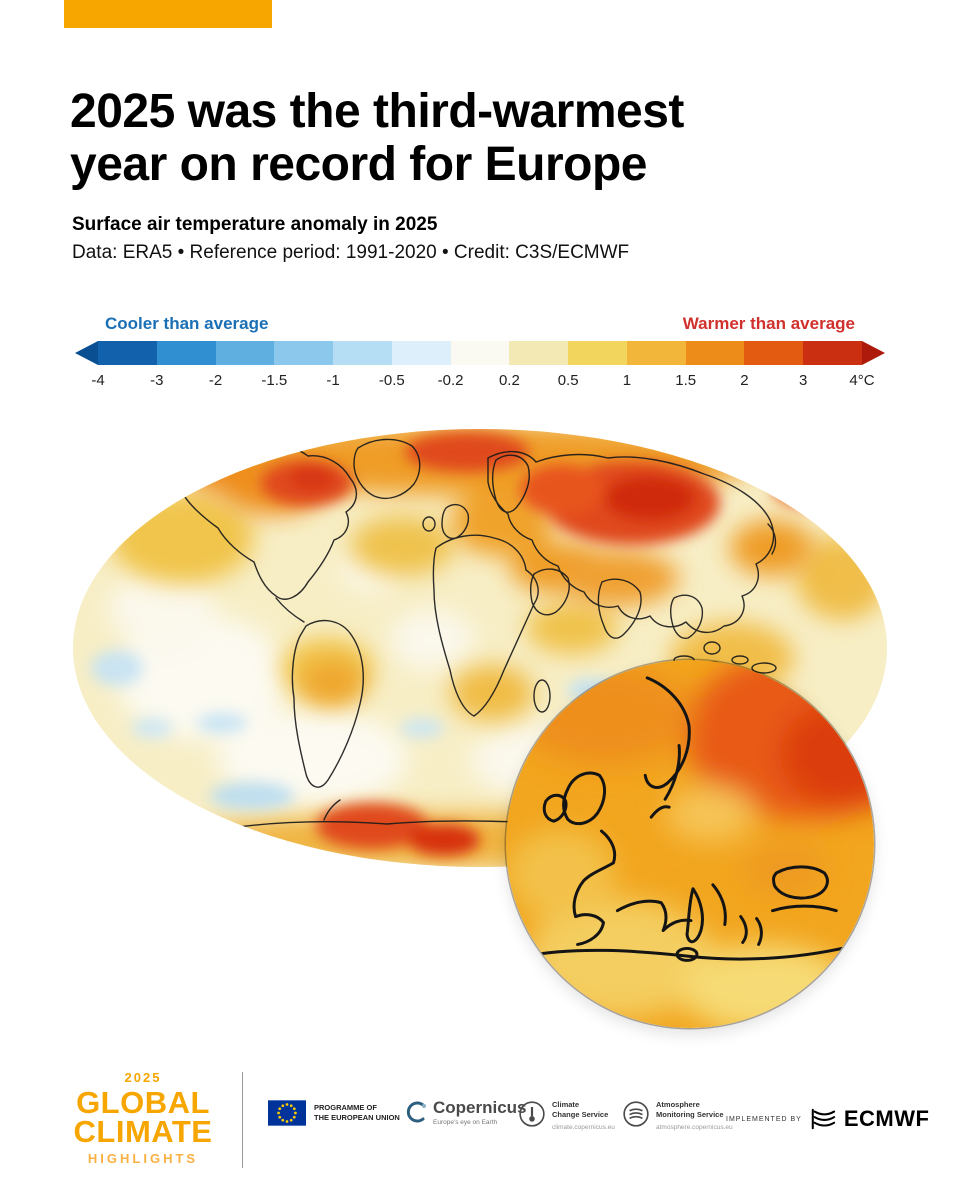 Image resolution: width=960 pixels, height=1200 pixels. What do you see at coordinates (143, 1158) in the screenshot?
I see `brand-highlights: HIGHLIGHTS` at bounding box center [143, 1158].